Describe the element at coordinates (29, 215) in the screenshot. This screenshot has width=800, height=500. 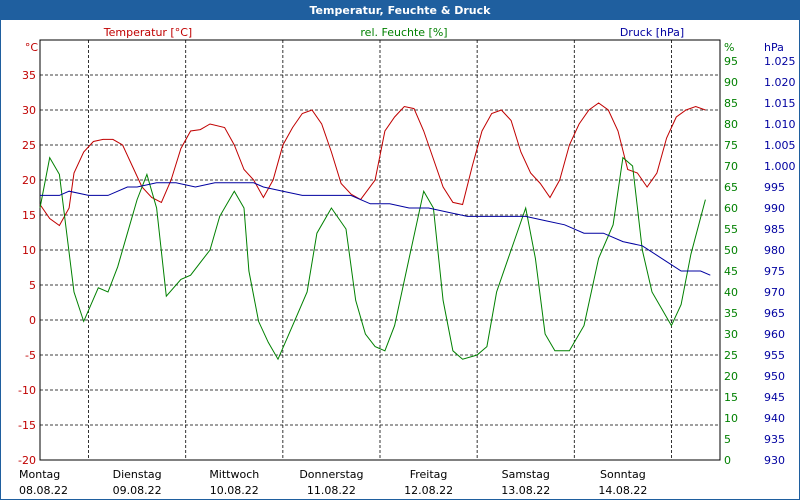
I see `temperature-tick-label: 15` at that location.